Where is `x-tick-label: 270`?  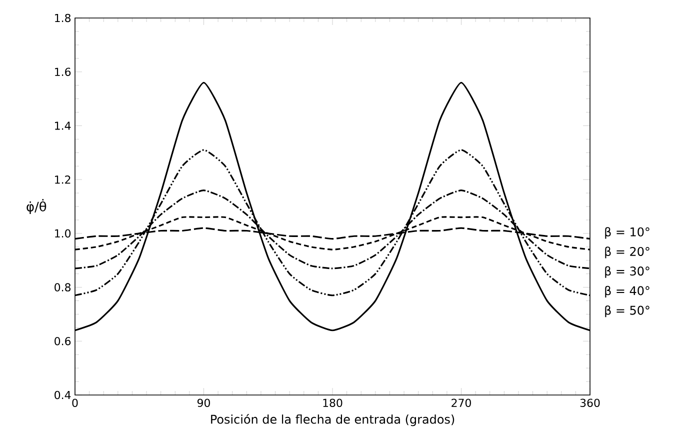
x-tick-label: 270 is located at coordinates (461, 403).